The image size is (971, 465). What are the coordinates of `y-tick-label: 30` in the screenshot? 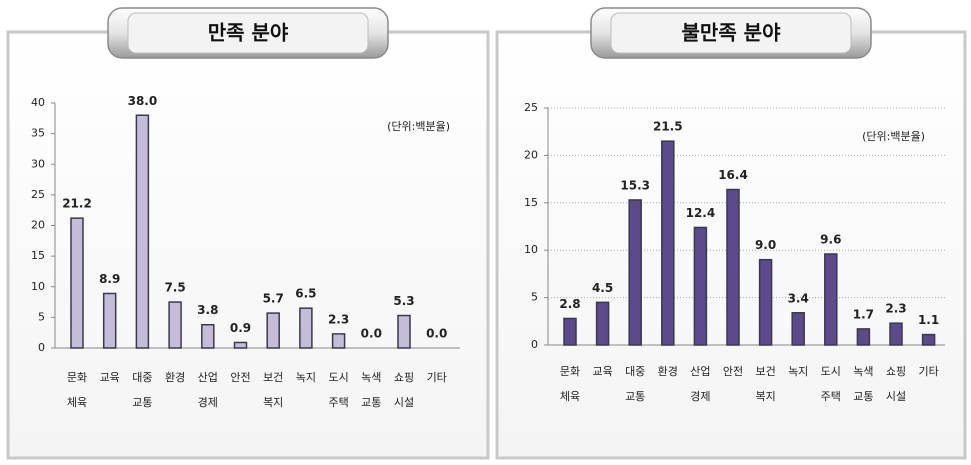 It's located at (38, 163).